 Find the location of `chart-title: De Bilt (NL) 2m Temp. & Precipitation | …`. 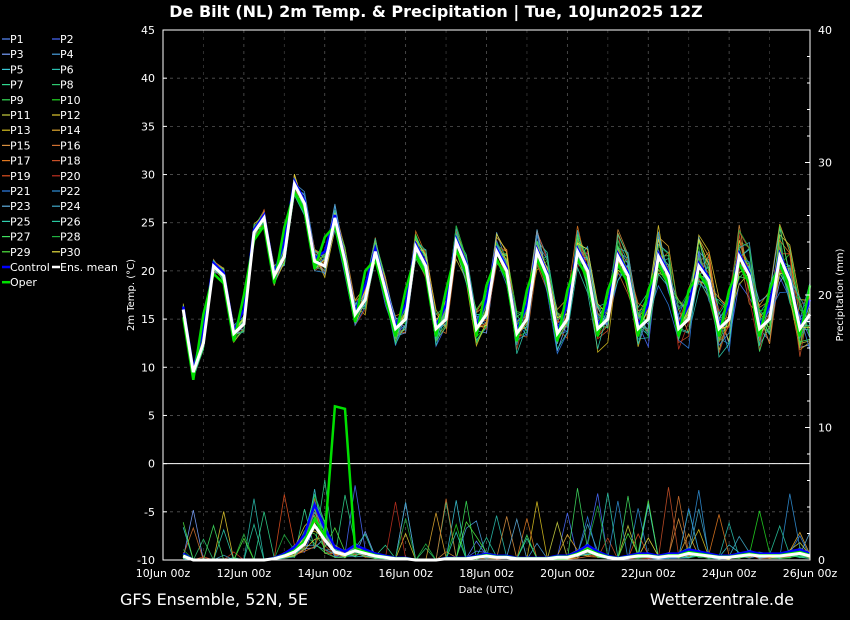

chart-title: De Bilt (NL) 2m Temp. & Precipitation | … is located at coordinates (436, 12).